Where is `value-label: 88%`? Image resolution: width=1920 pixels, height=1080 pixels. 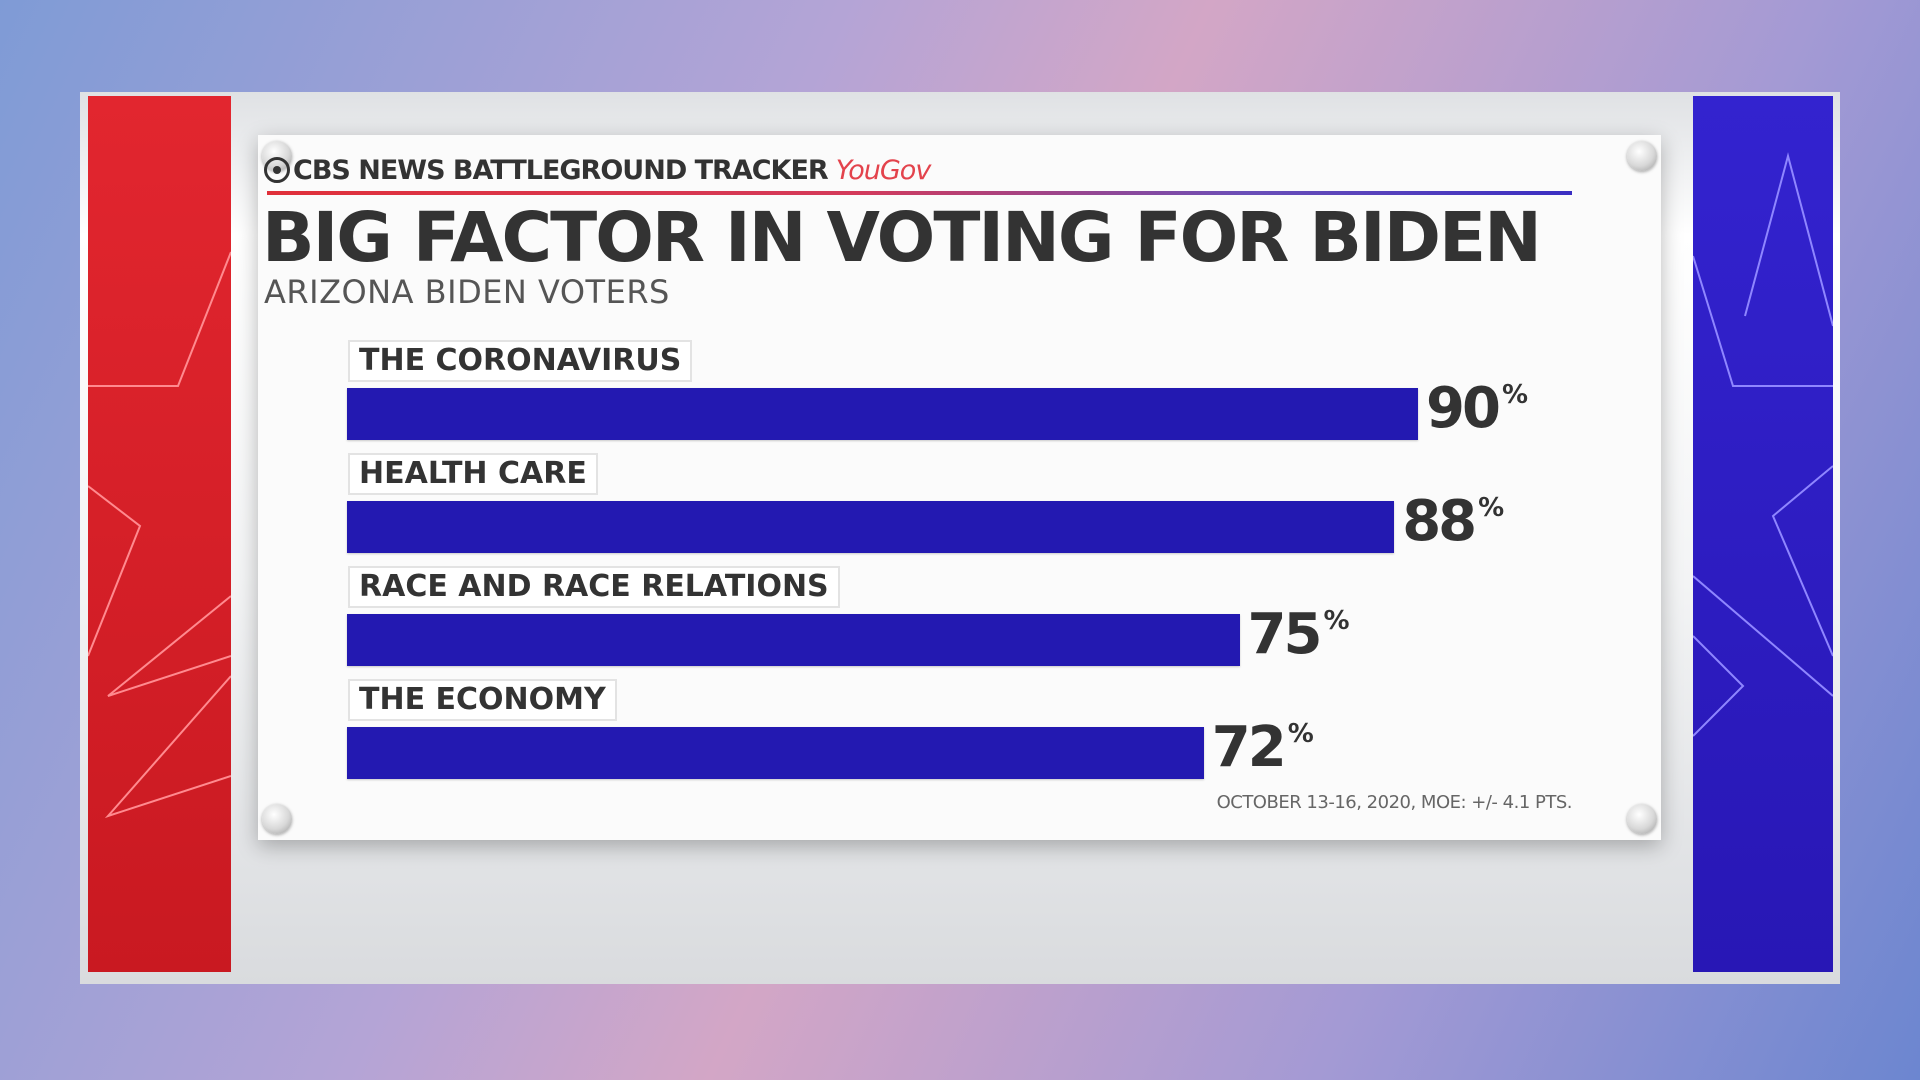 value-label: 88% is located at coordinates (1453, 521).